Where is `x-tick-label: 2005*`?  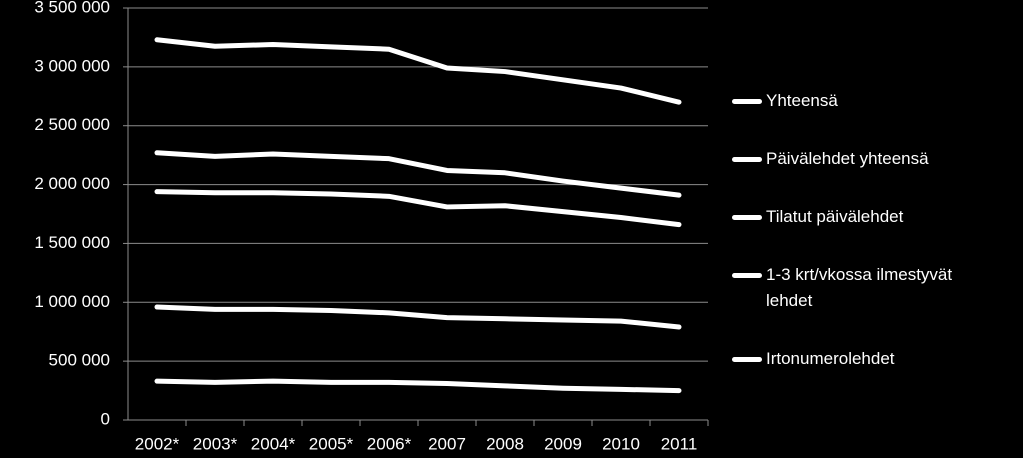 x-tick-label: 2005* is located at coordinates (331, 443).